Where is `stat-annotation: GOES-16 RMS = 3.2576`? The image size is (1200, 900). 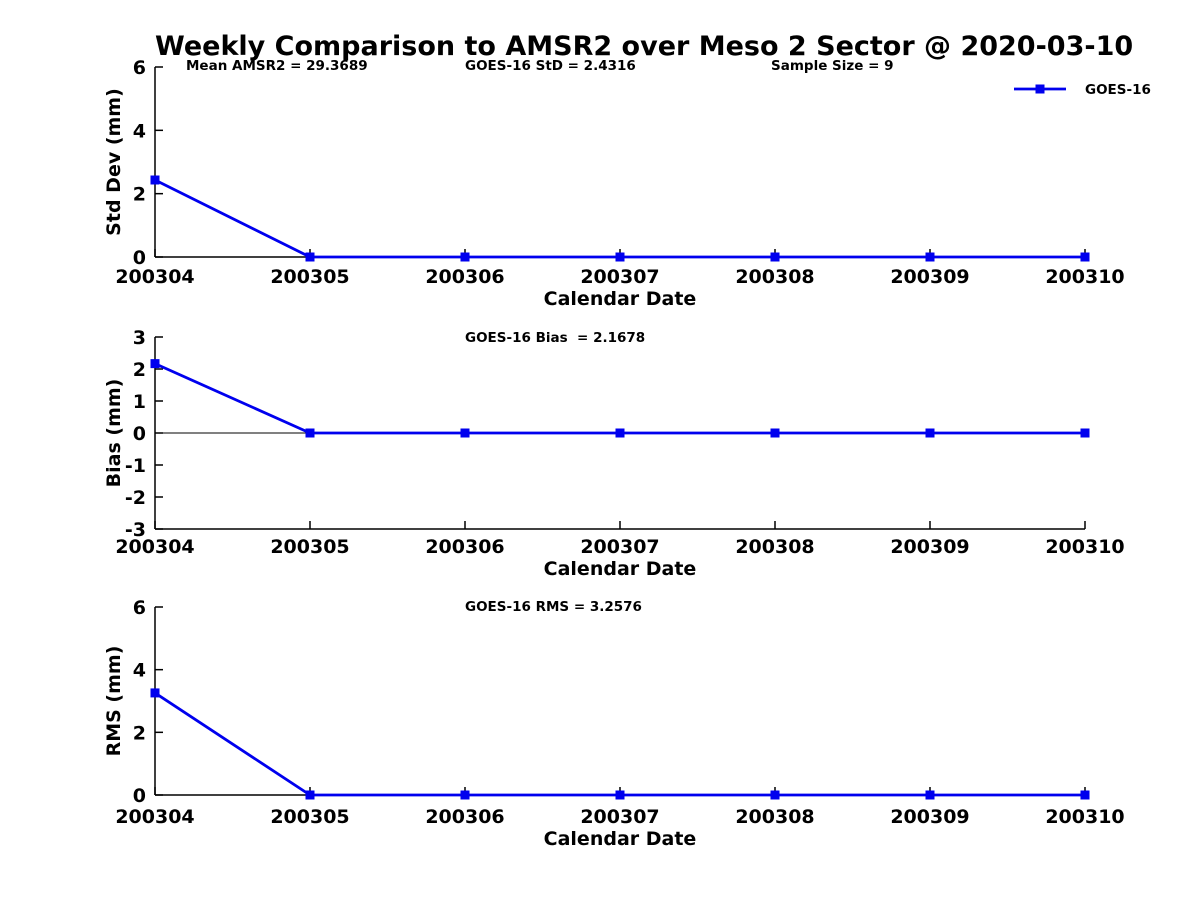
stat-annotation: GOES-16 RMS = 3.2576 is located at coordinates (553, 607).